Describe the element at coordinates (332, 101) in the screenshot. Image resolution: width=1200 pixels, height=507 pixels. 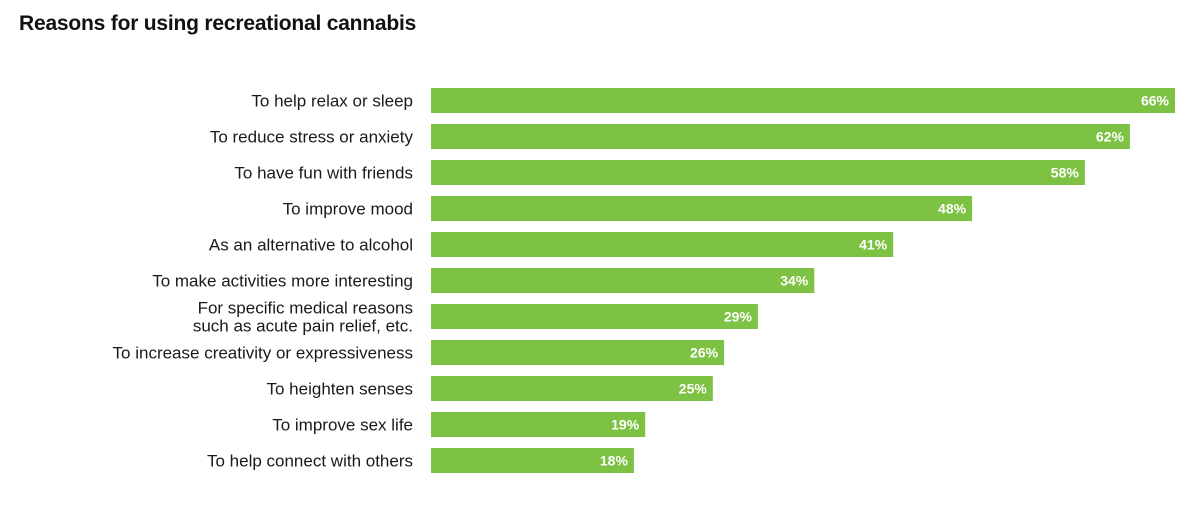
I see `category-label: To help relax or sleep` at that location.